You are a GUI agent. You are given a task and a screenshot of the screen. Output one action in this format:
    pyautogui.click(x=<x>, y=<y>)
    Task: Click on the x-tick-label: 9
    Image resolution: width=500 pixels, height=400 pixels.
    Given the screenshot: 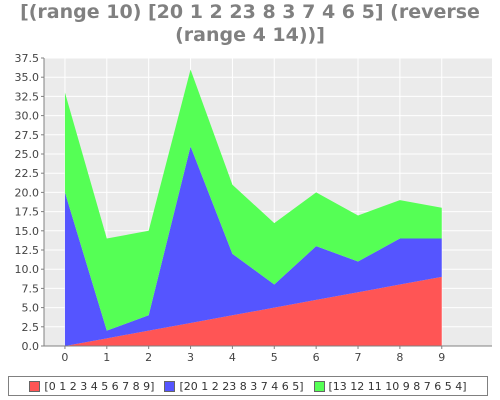 What is the action you would take?
    pyautogui.click(x=441, y=357)
    